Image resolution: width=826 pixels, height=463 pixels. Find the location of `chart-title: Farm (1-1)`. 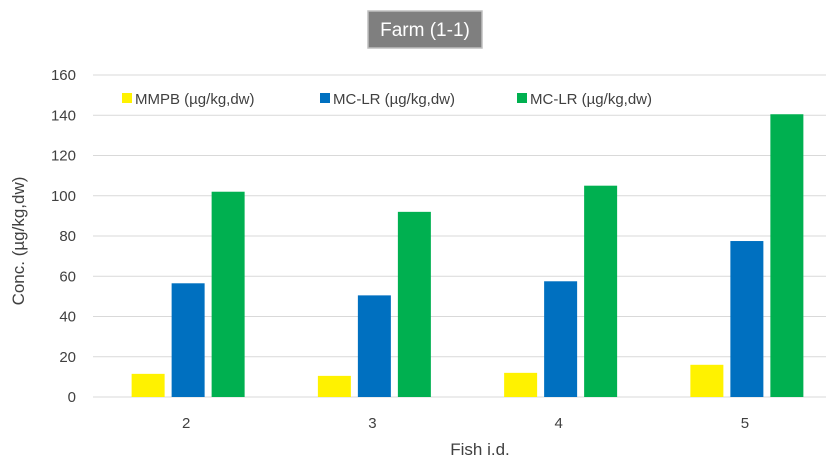

chart-title: Farm (1-1) is located at coordinates (425, 30).